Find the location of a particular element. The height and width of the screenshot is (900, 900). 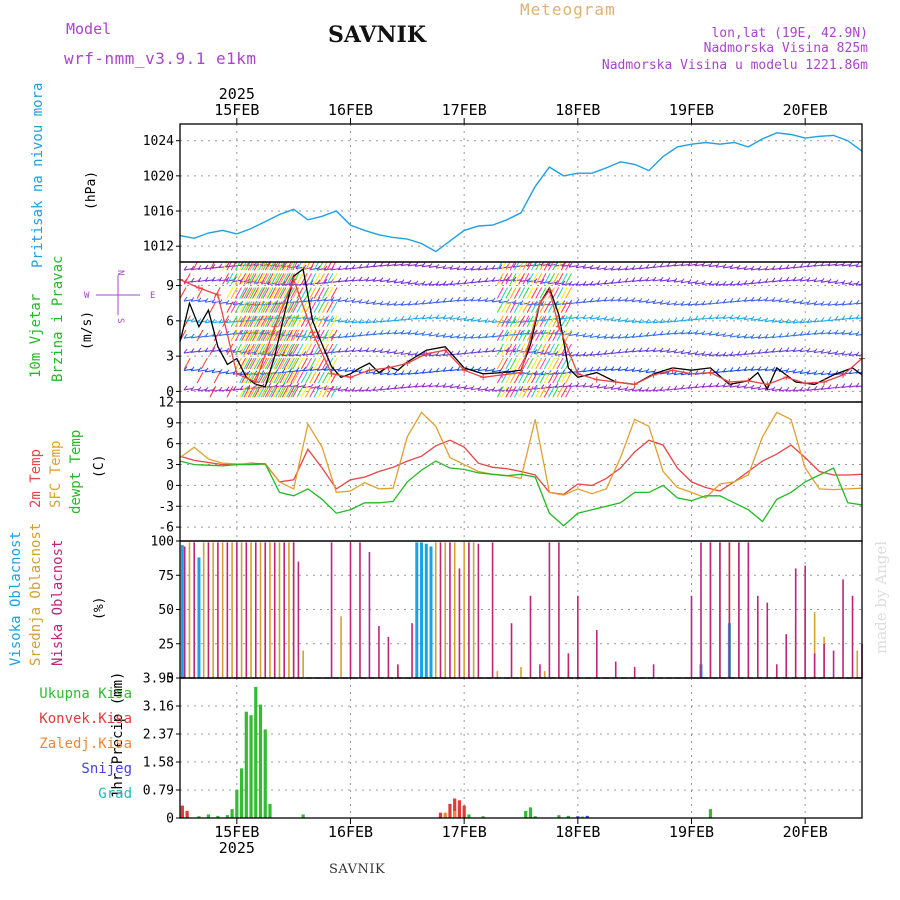

y-tick-label: -6 is located at coordinates (166, 528).